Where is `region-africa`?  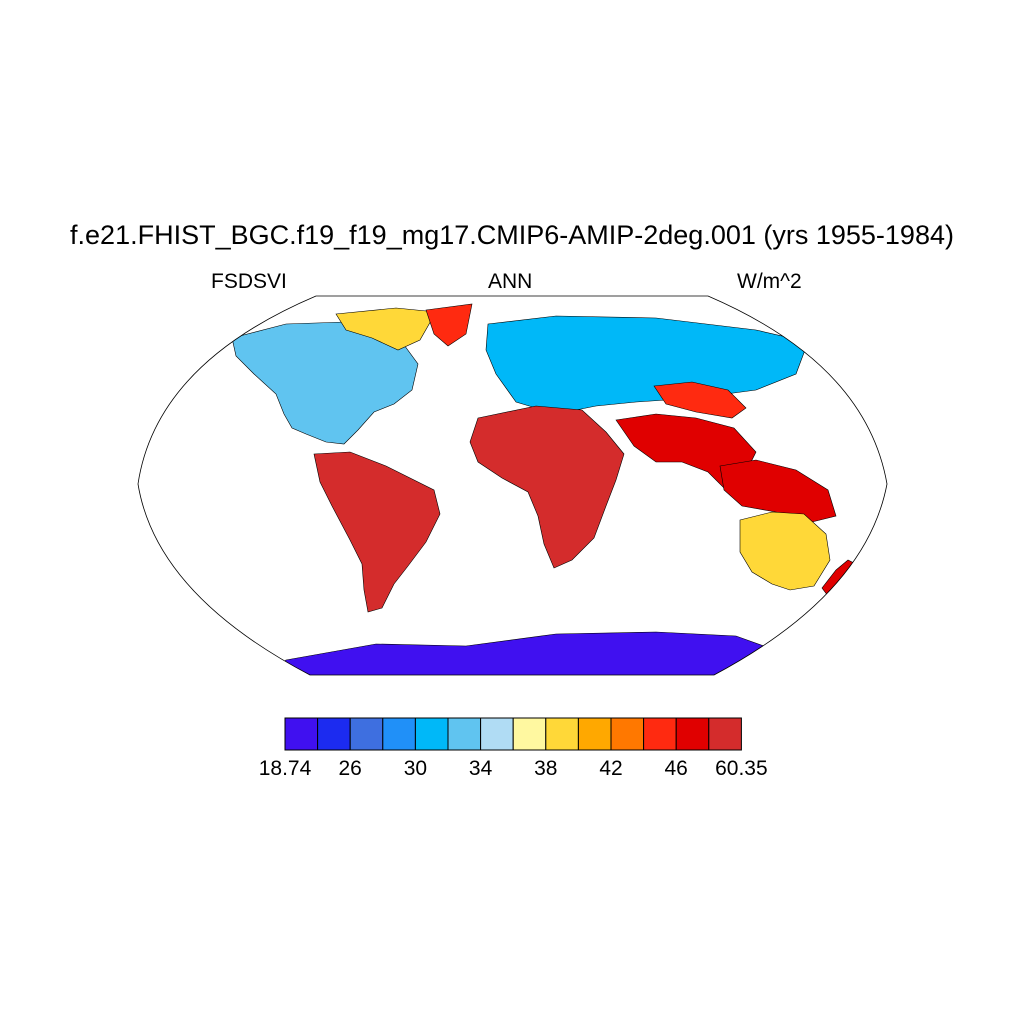
region-africa is located at coordinates (547, 487).